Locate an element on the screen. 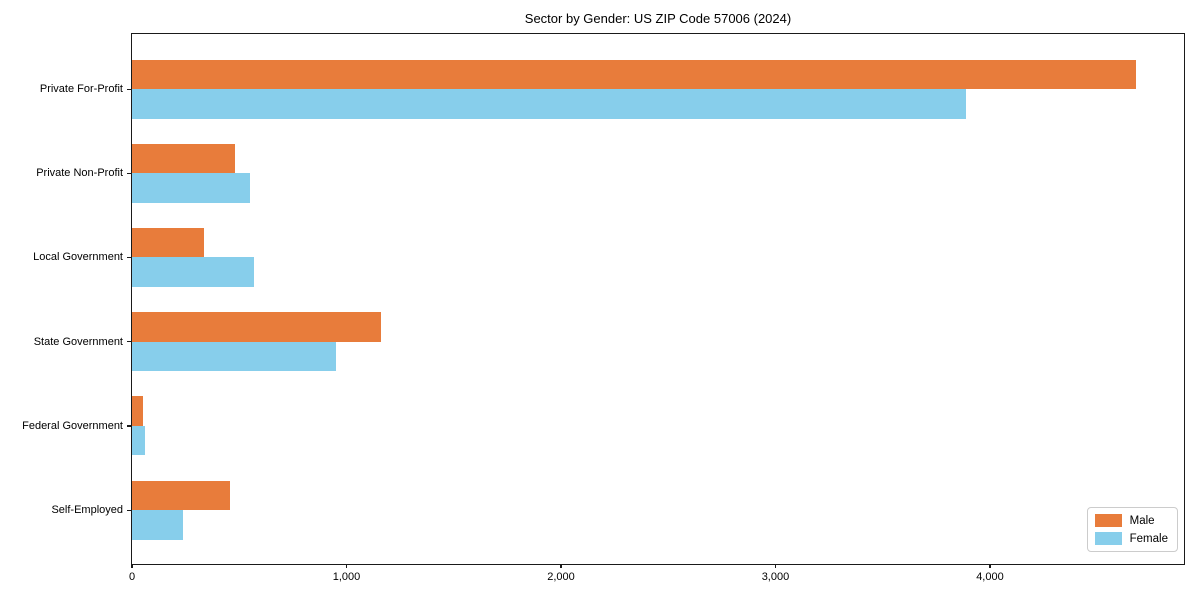 The image size is (1200, 600). x-tick-label-4000: 4,000 is located at coordinates (990, 577).